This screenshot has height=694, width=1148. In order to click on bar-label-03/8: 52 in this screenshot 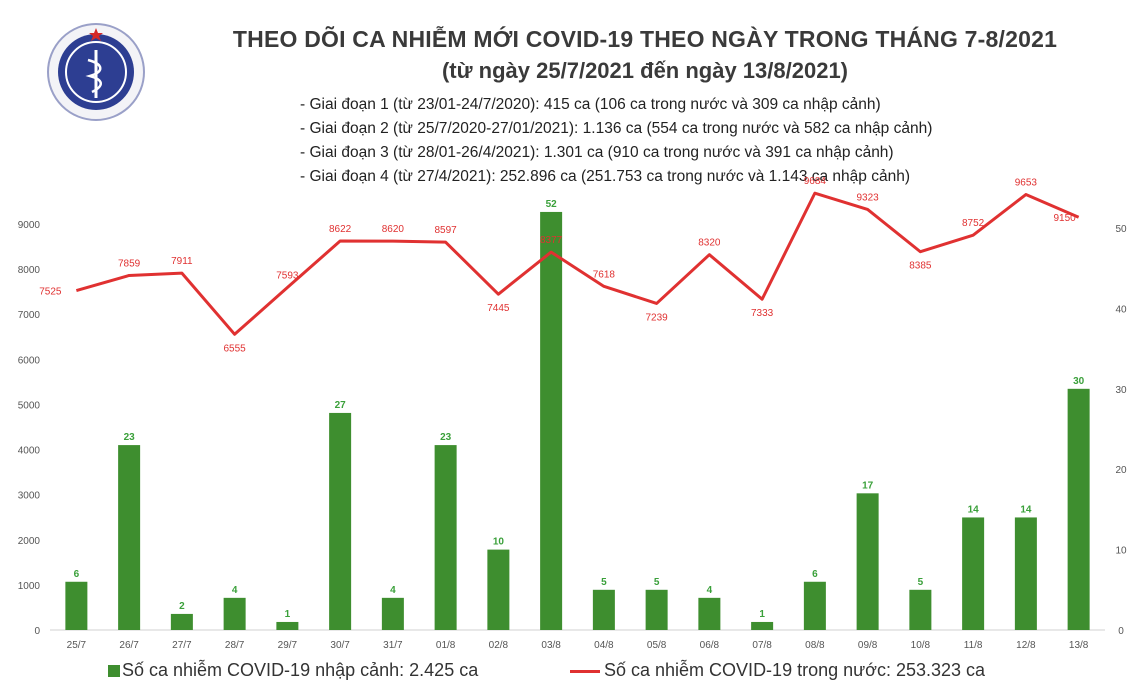, I will do `click(552, 204)`.